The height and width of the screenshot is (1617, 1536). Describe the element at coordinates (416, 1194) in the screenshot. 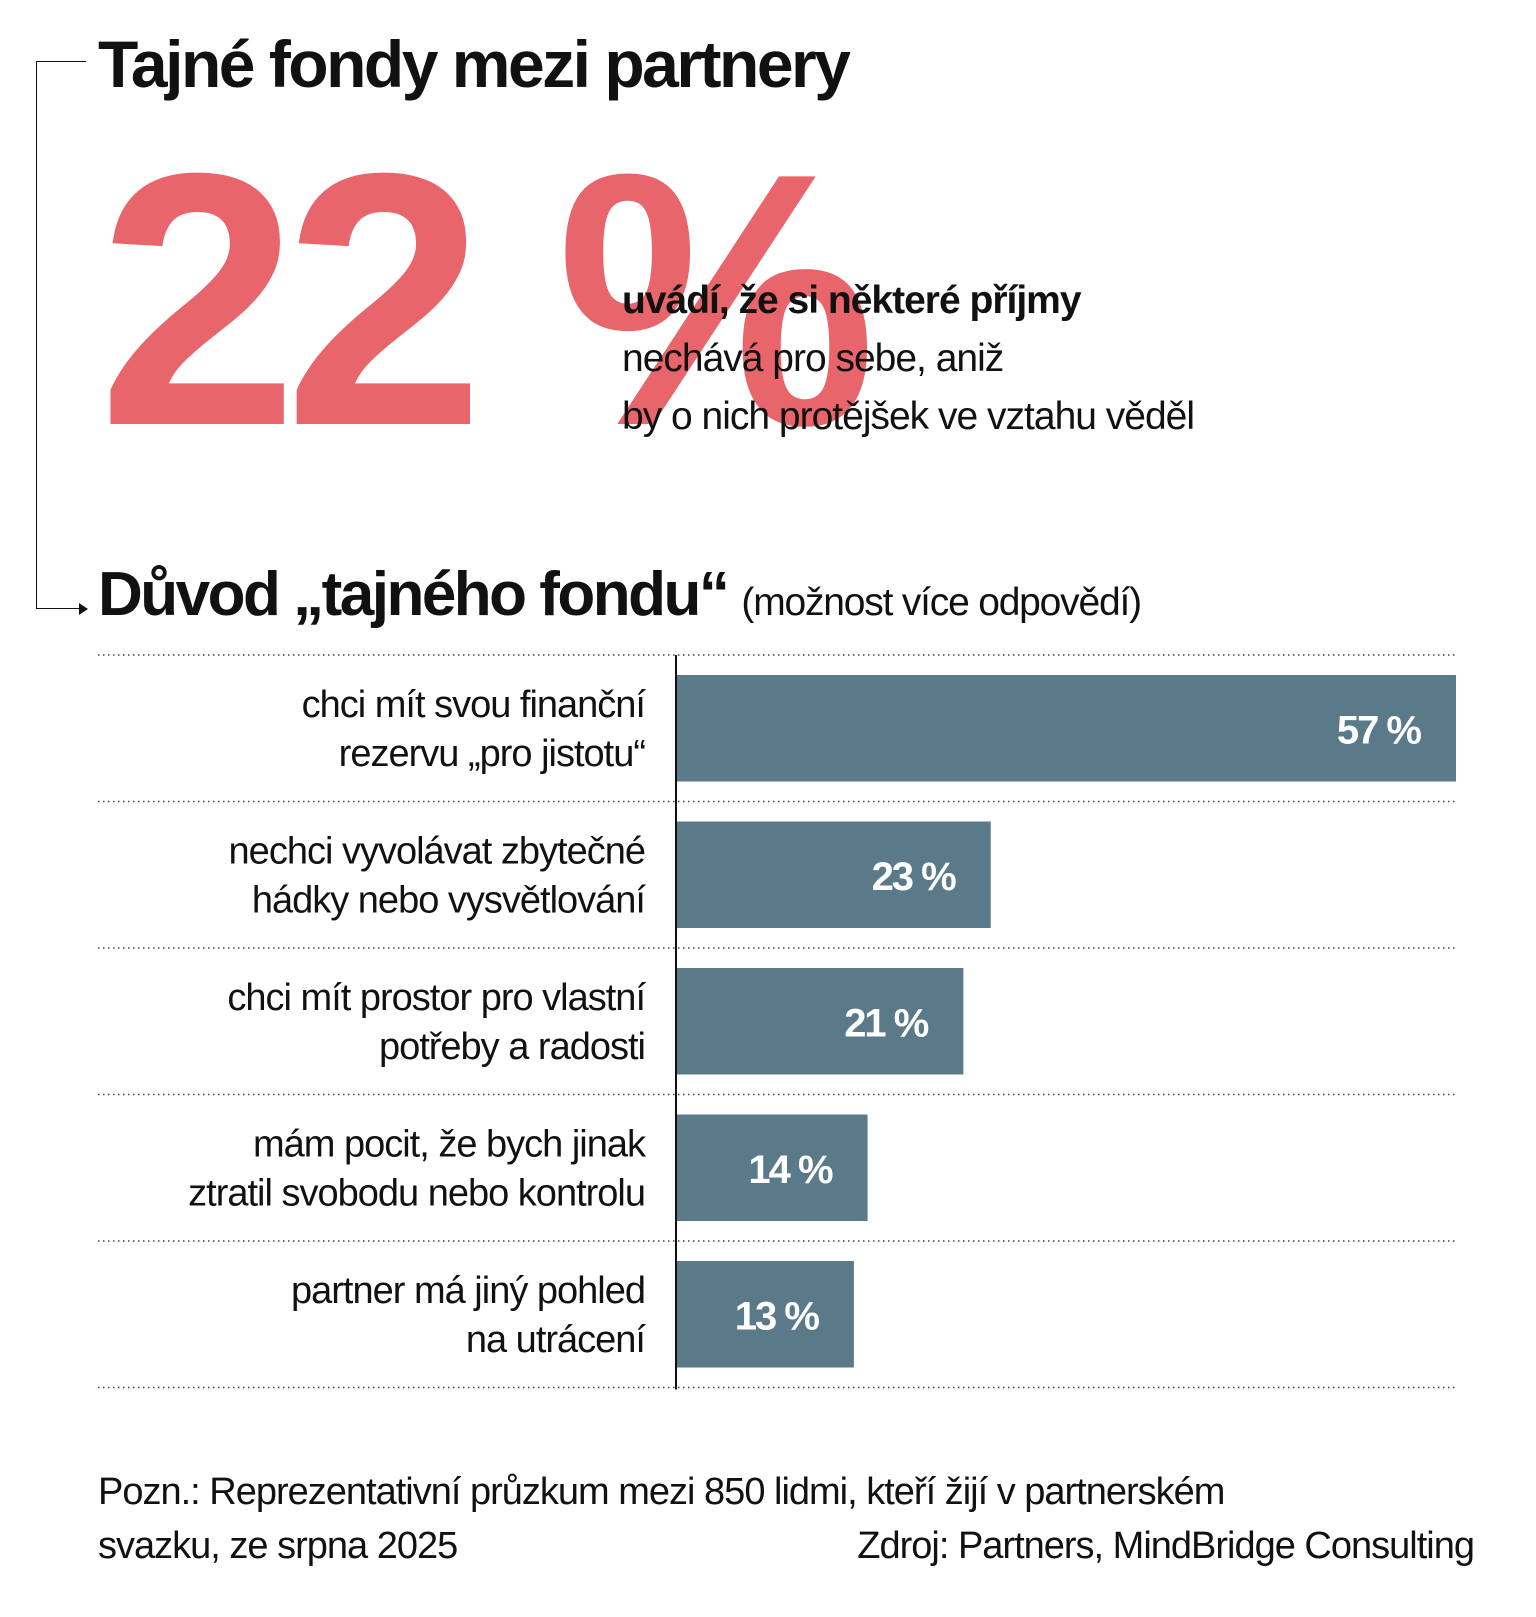

I see `category-label: ztratil svobodu nebo kontrolu` at that location.